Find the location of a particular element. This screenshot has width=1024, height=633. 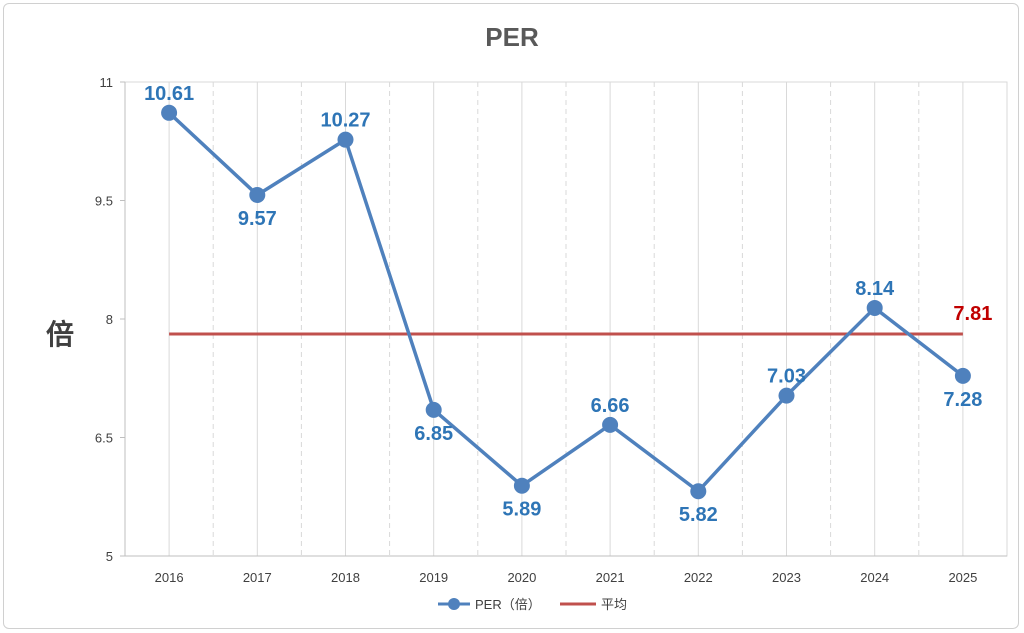

data-label-2023: 7.03 is located at coordinates (786, 377).